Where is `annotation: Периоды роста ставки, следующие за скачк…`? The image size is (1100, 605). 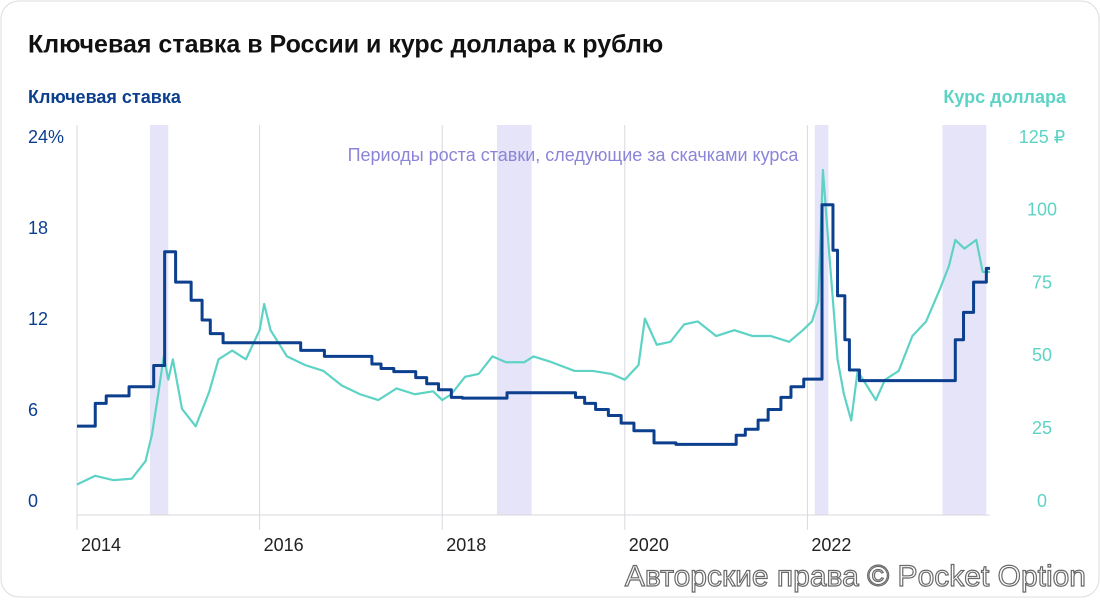
annotation: Периоды роста ставки, следующие за скачк… is located at coordinates (574, 155).